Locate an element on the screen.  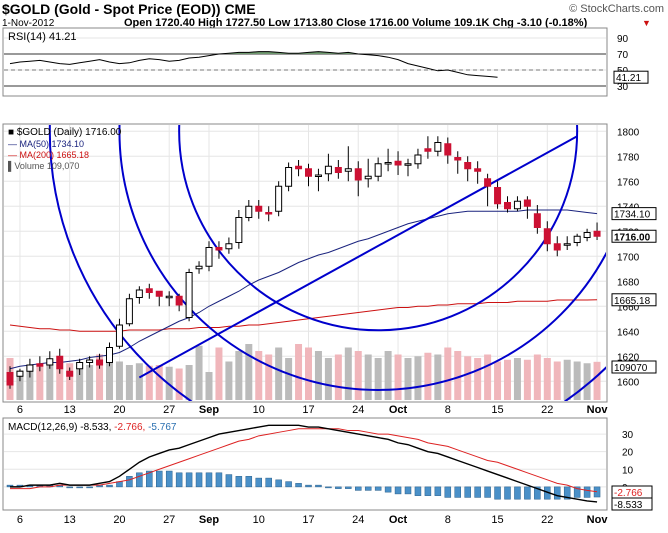
price-legend-title: ■ $GOLD (Daily) 1716.00 is located at coordinates (65, 132).